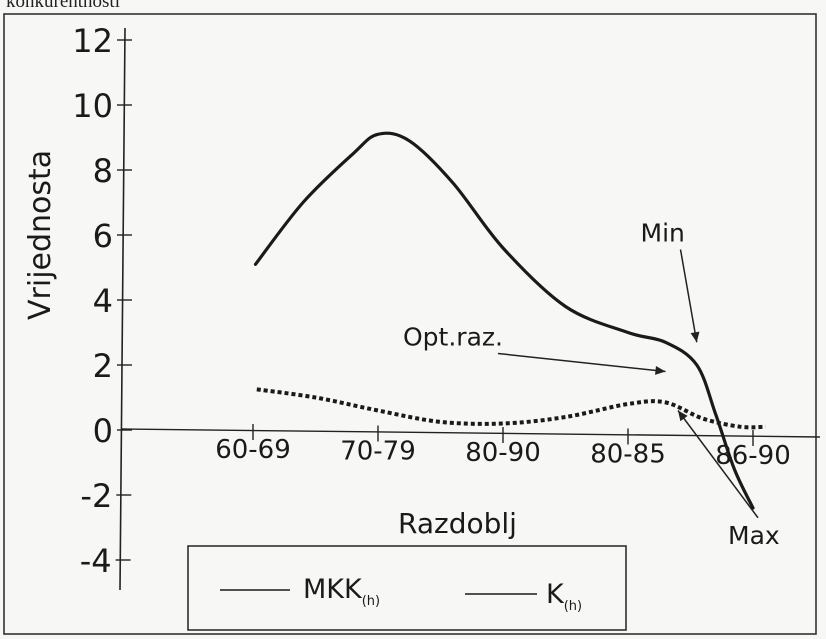  I want to click on y-tick-label: 8, so click(103, 171).